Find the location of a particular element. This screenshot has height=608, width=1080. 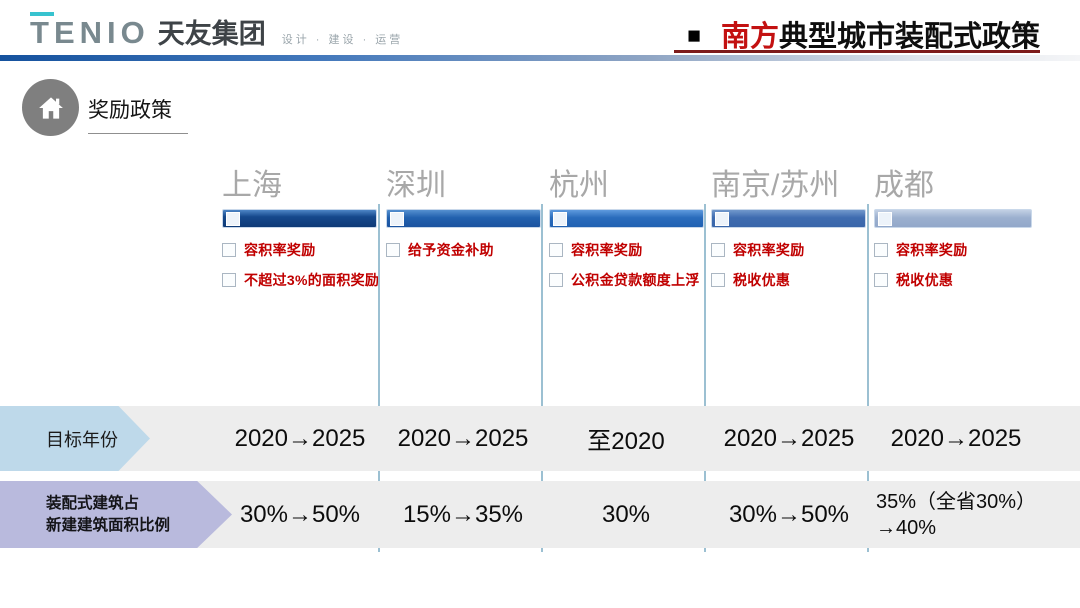

slide-title-red-part: 南方 is located at coordinates (749, 36).